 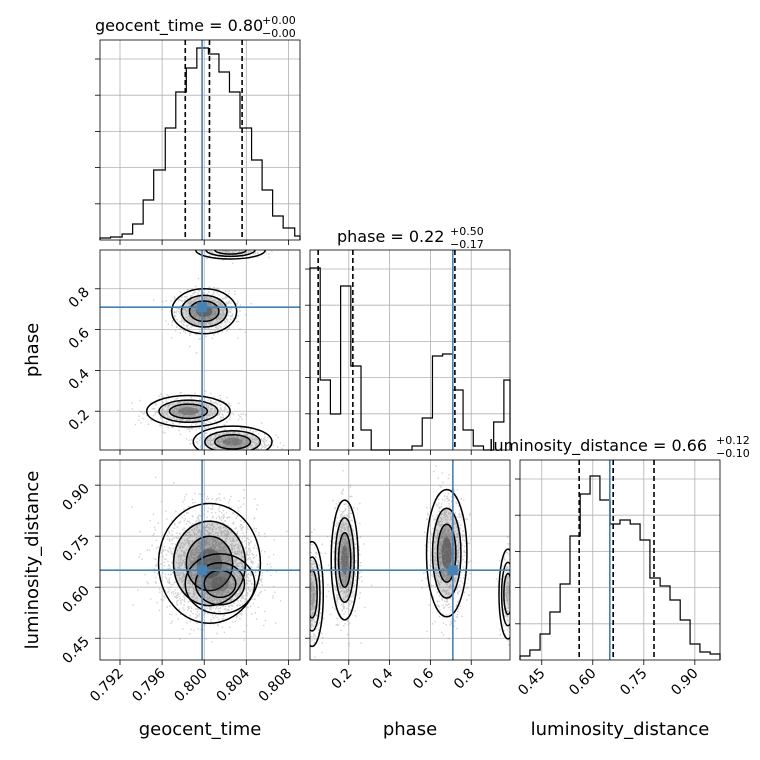 What do you see at coordinates (79, 297) in the screenshot?
I see `scatter-geocent-time-vs-phase-ytick-label: 0.8` at bounding box center [79, 297].